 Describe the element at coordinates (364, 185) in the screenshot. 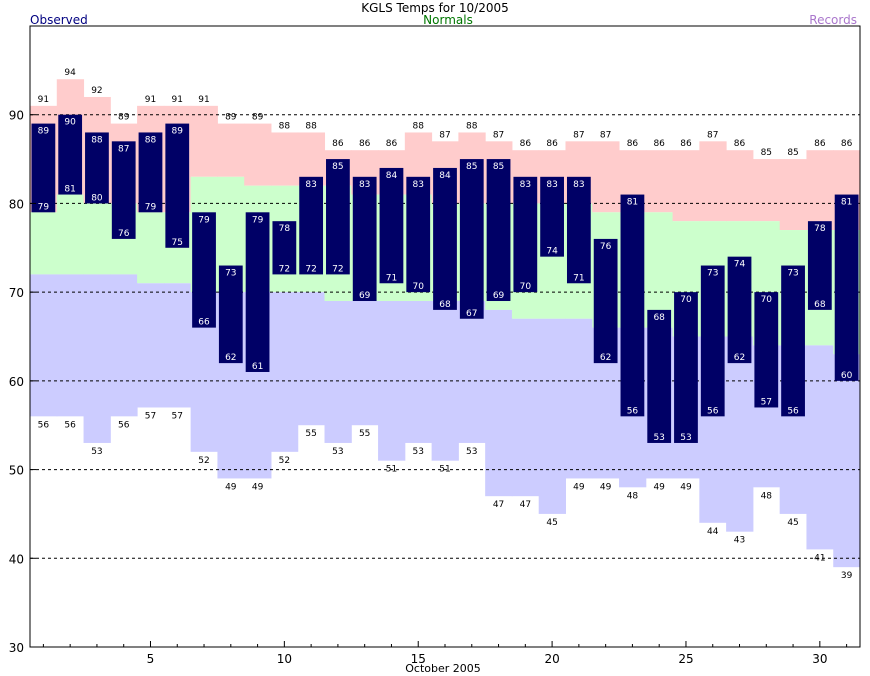

I see `high-label-day-13: 83` at that location.